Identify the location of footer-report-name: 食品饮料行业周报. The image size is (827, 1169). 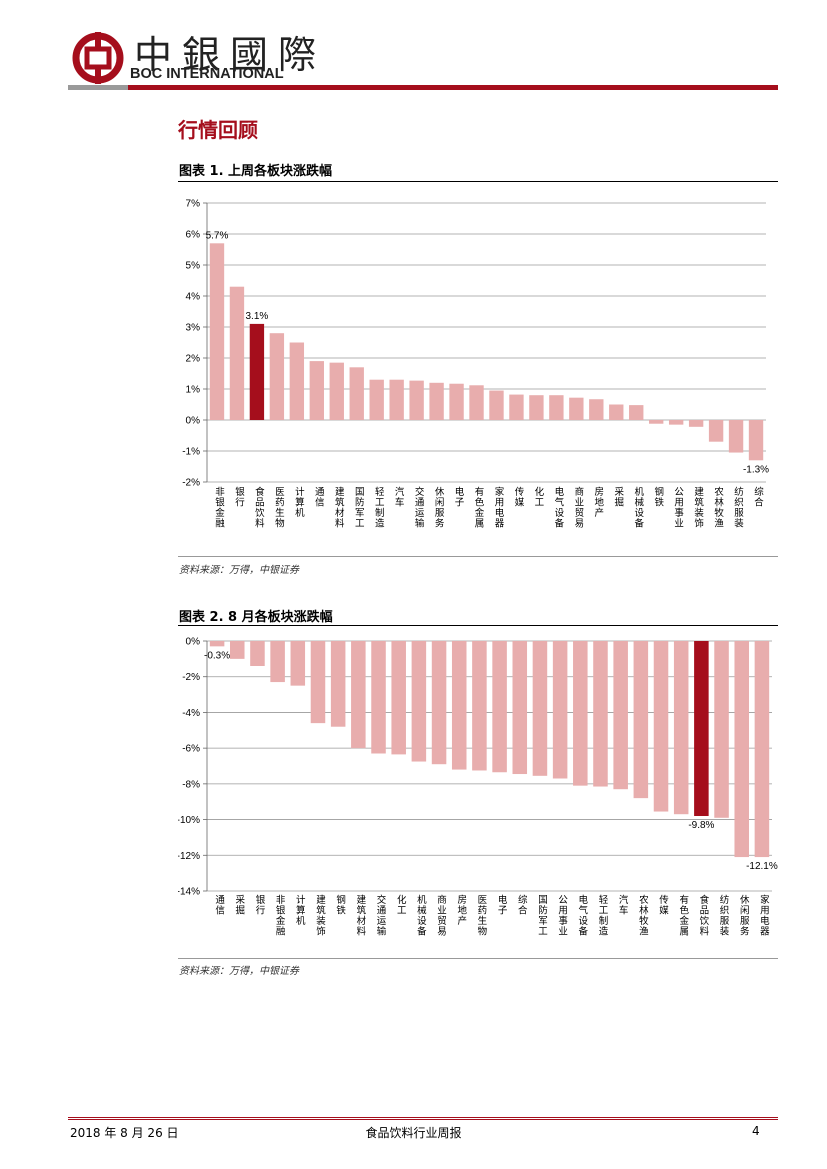
(413, 1133).